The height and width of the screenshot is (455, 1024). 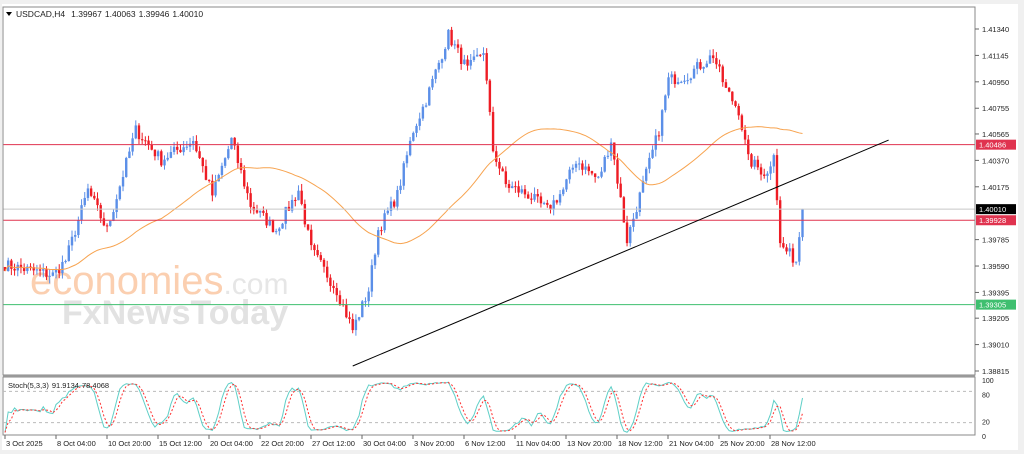 I want to click on stoch-main-line, so click(x=403, y=407).